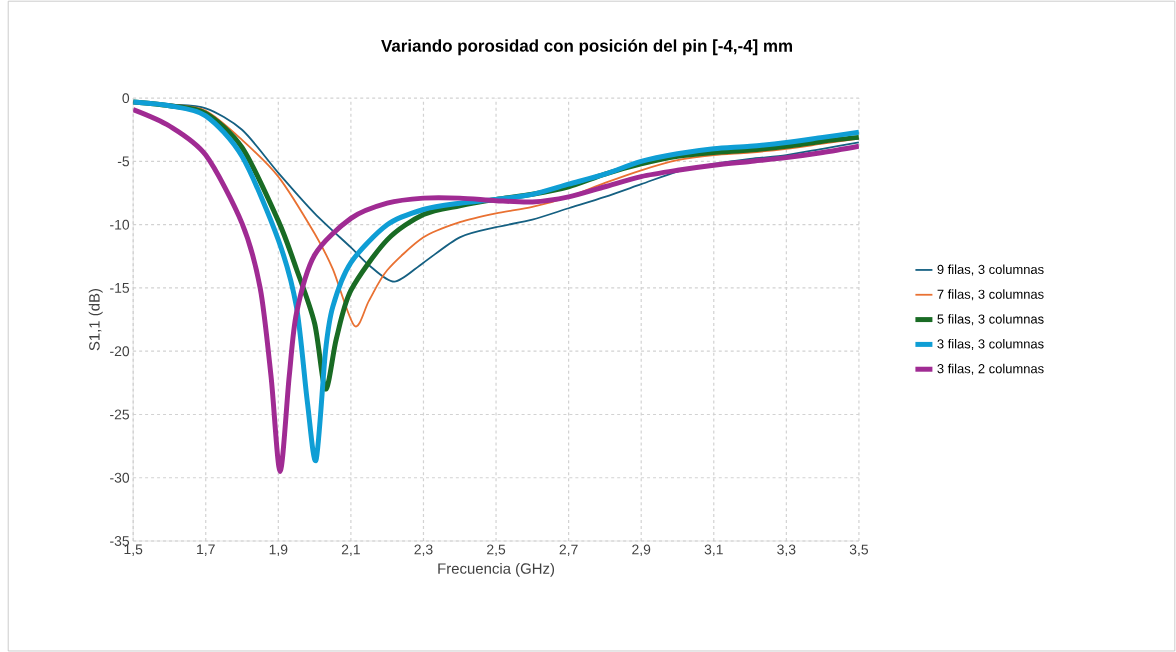 The height and width of the screenshot is (652, 1176). I want to click on x-axis-title: Frecuencia (GHz), so click(496, 569).